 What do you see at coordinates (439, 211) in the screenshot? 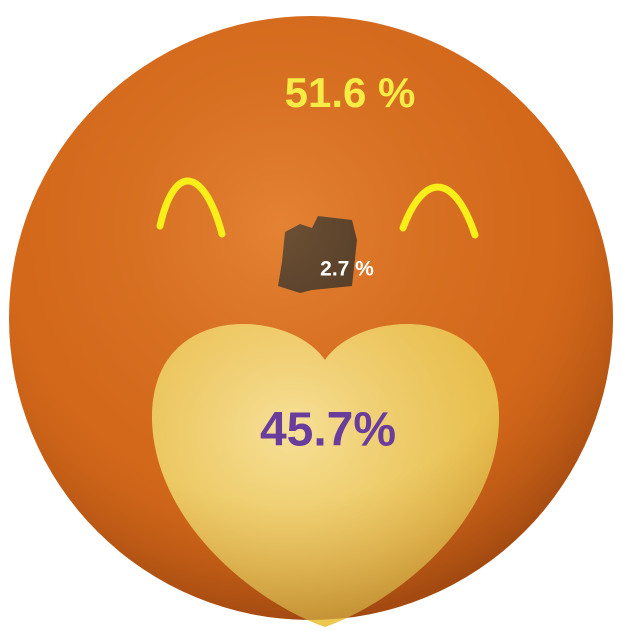
I see `eye-right` at bounding box center [439, 211].